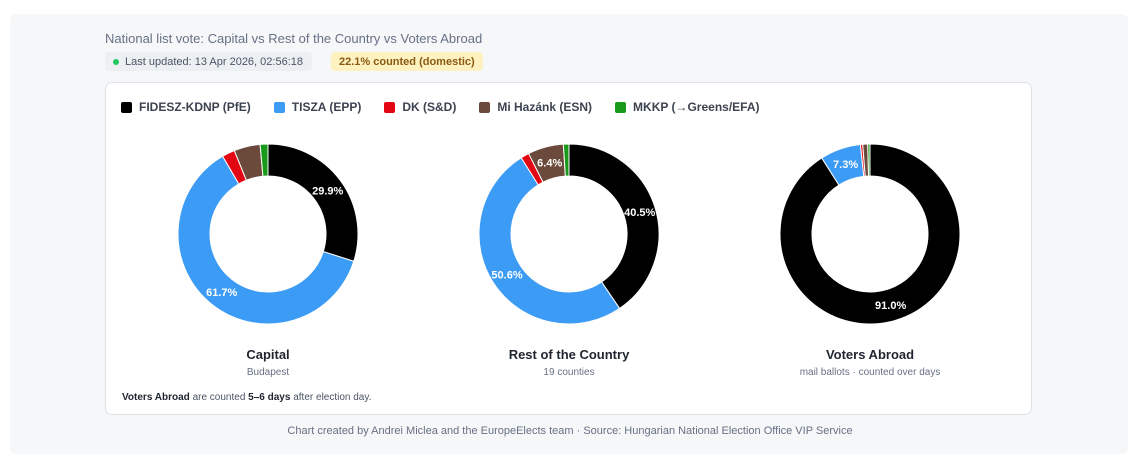 This screenshot has width=1140, height=463. Describe the element at coordinates (696, 107) in the screenshot. I see `legend-label-4: MKKP (→Greens/EFA)` at that location.